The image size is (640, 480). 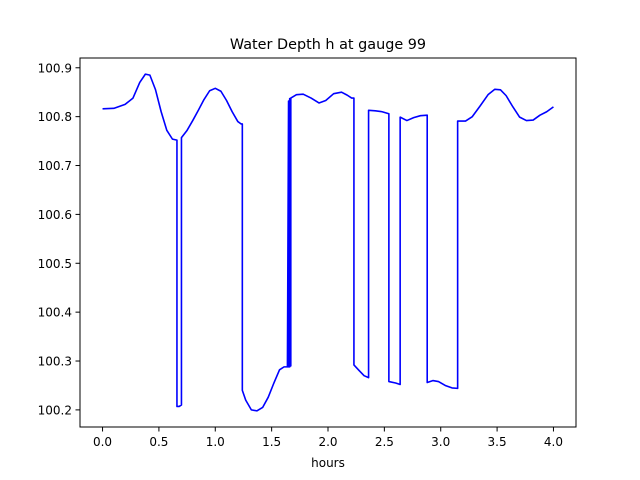 What do you see at coordinates (440, 442) in the screenshot?
I see `x-tick-label: 3.0` at bounding box center [440, 442].